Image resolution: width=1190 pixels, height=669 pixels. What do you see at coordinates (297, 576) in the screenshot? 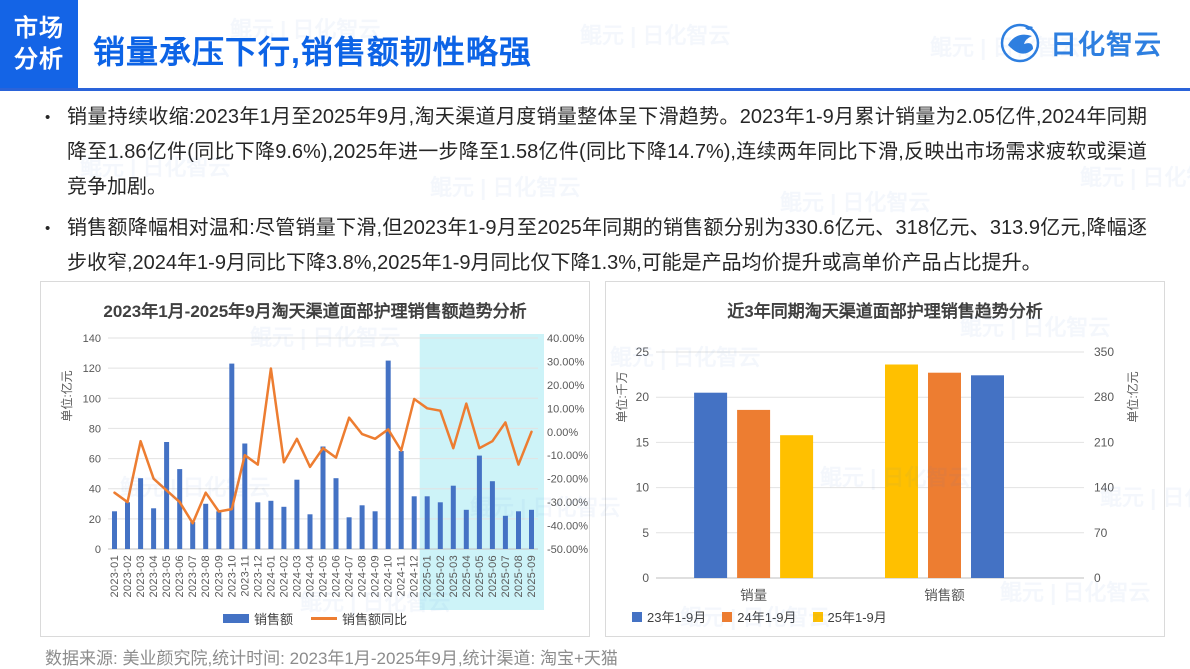
I see `svg-text: 2024-03` at bounding box center [297, 576].